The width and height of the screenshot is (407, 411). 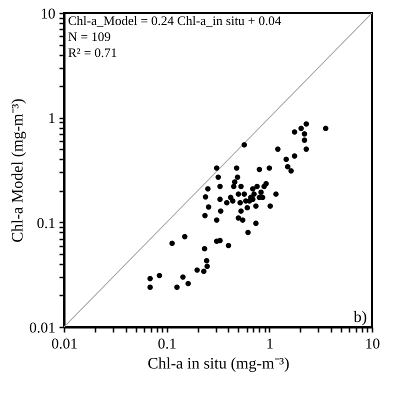 What do you see at coordinates (46, 224) in the screenshot?
I see `y-tick-label: 0.1` at bounding box center [46, 224].